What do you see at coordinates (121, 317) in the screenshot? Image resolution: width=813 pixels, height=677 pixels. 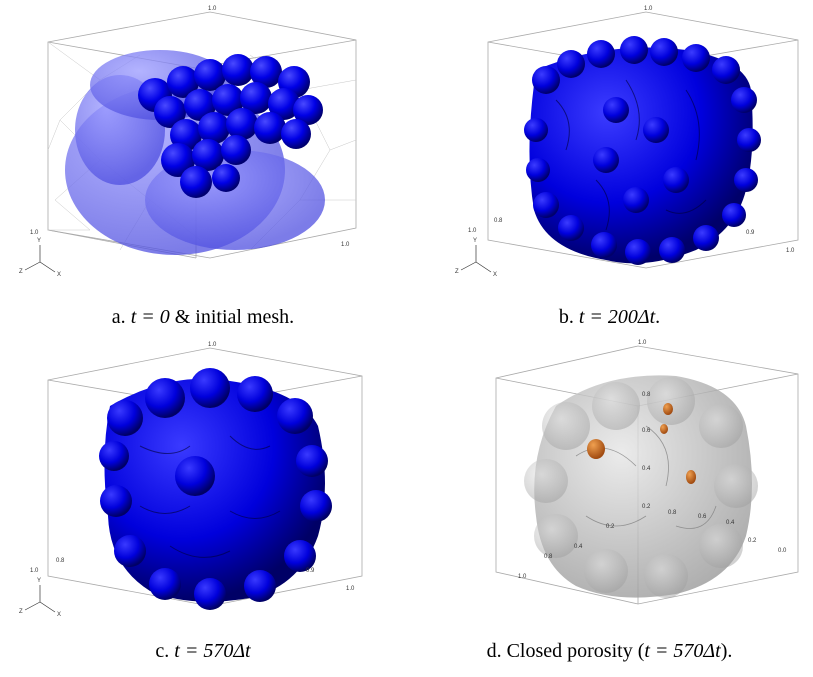 I see `caption-a-prefix: a.` at bounding box center [121, 317].